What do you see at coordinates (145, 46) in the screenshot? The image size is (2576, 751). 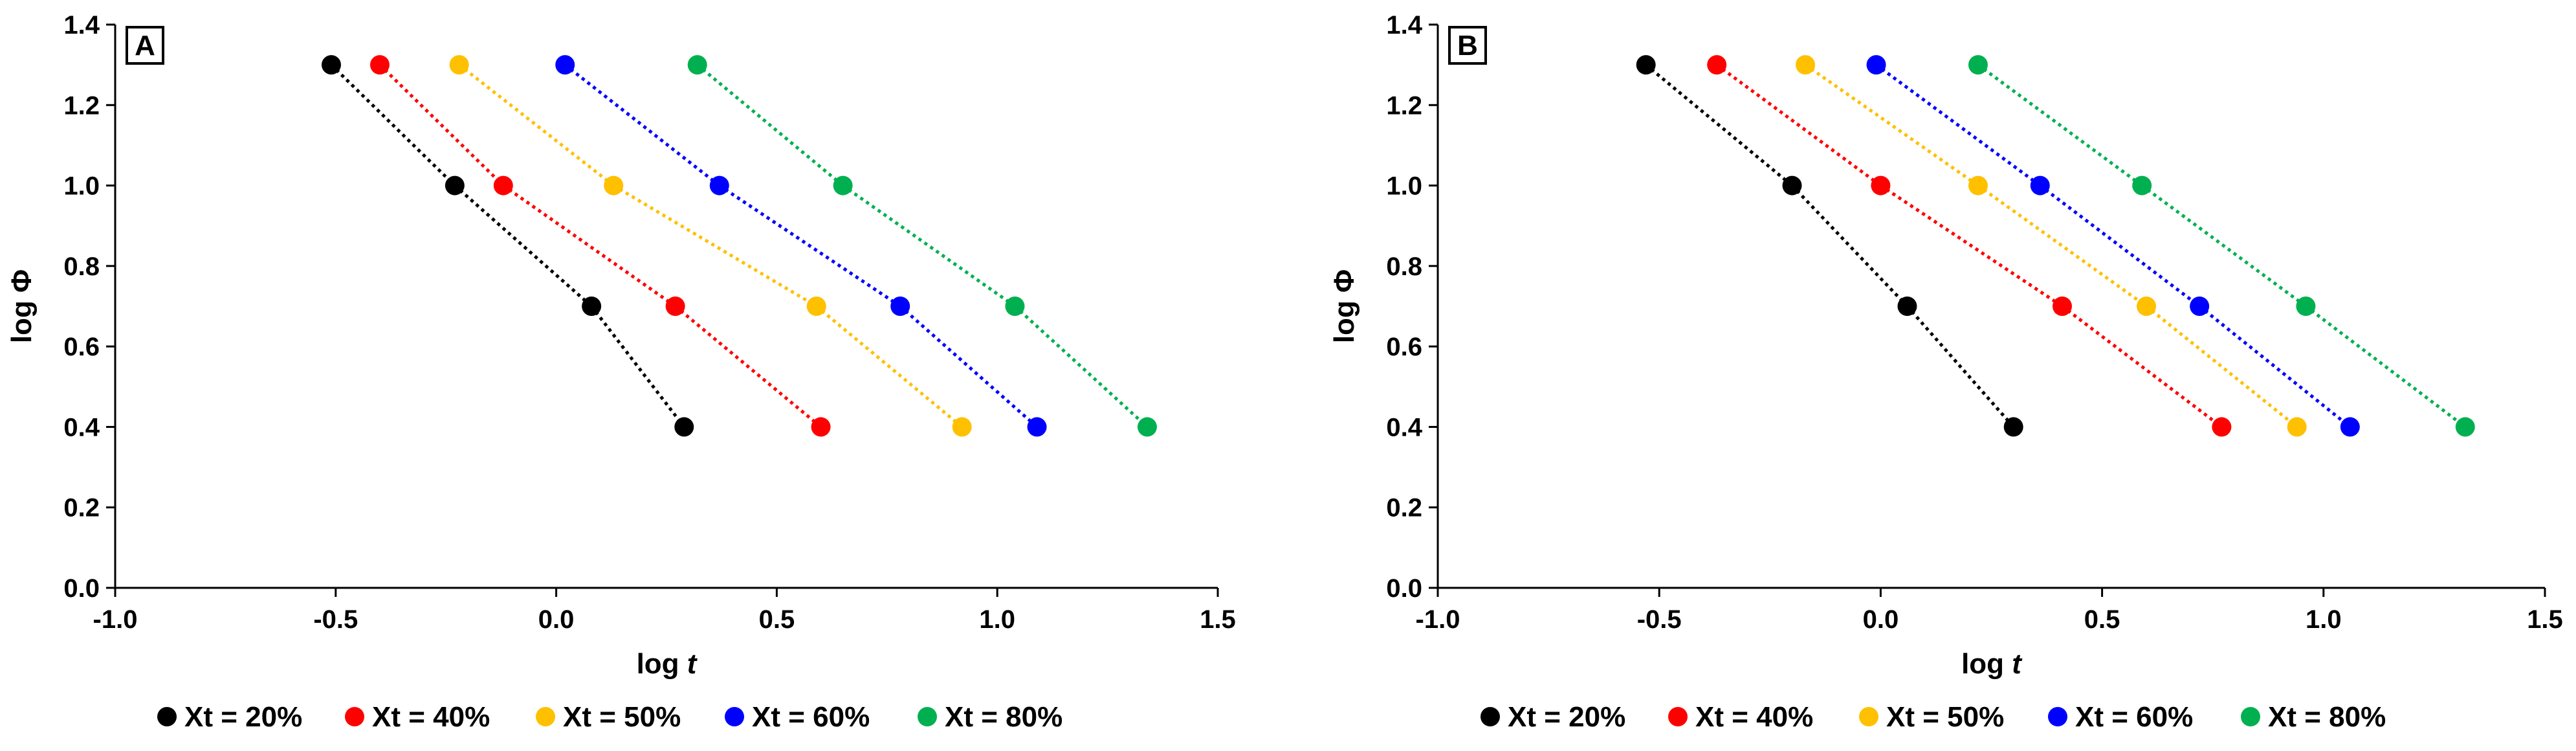 I see `panel-label: A` at bounding box center [145, 46].